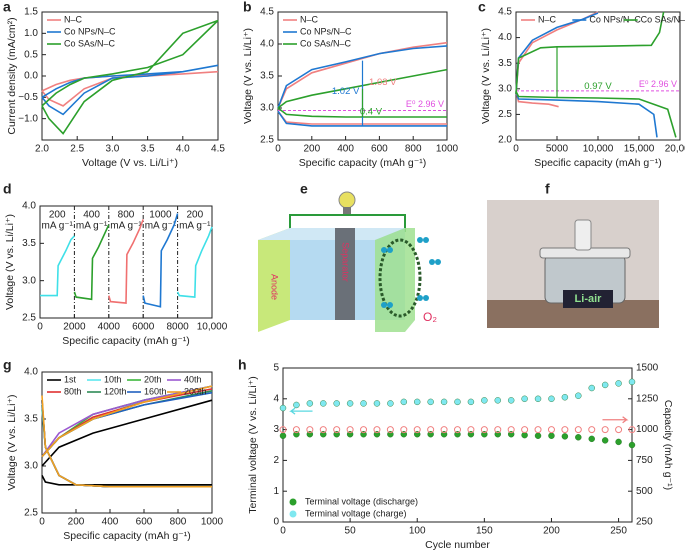  What do you see at coordinates (658, 84) in the screenshot?
I see `reference-label: E⁰ 2.96 V` at bounding box center [658, 84].